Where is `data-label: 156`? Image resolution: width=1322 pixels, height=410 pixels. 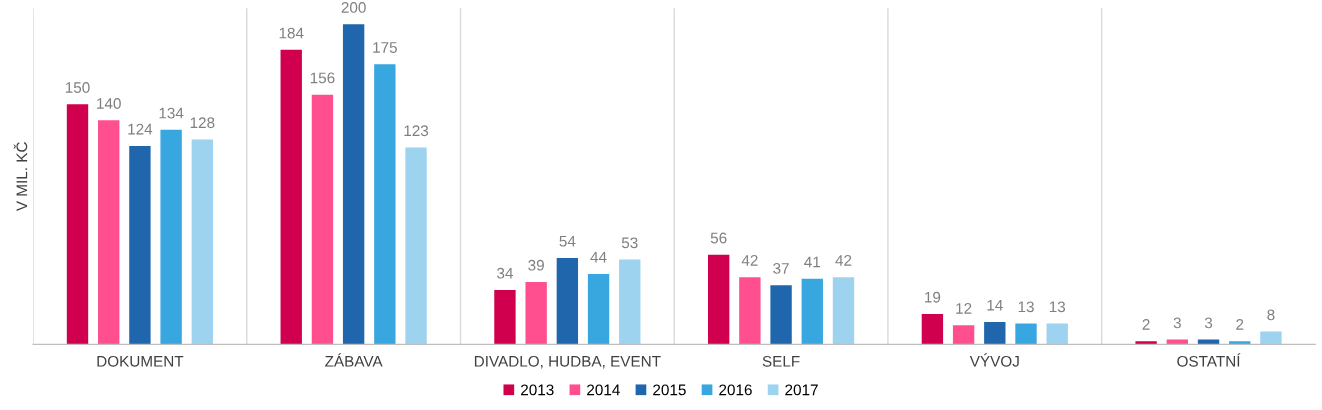
data-label: 156 is located at coordinates (322, 78).